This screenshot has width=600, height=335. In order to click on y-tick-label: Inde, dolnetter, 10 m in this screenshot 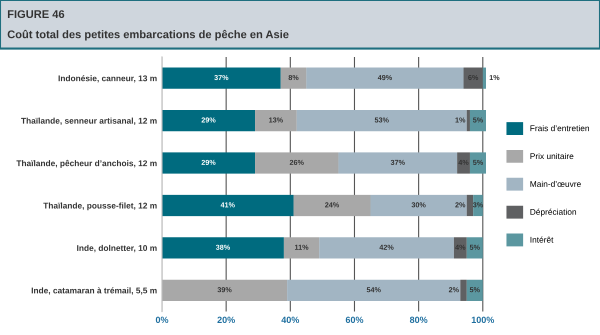, I will do `click(117, 248)`.